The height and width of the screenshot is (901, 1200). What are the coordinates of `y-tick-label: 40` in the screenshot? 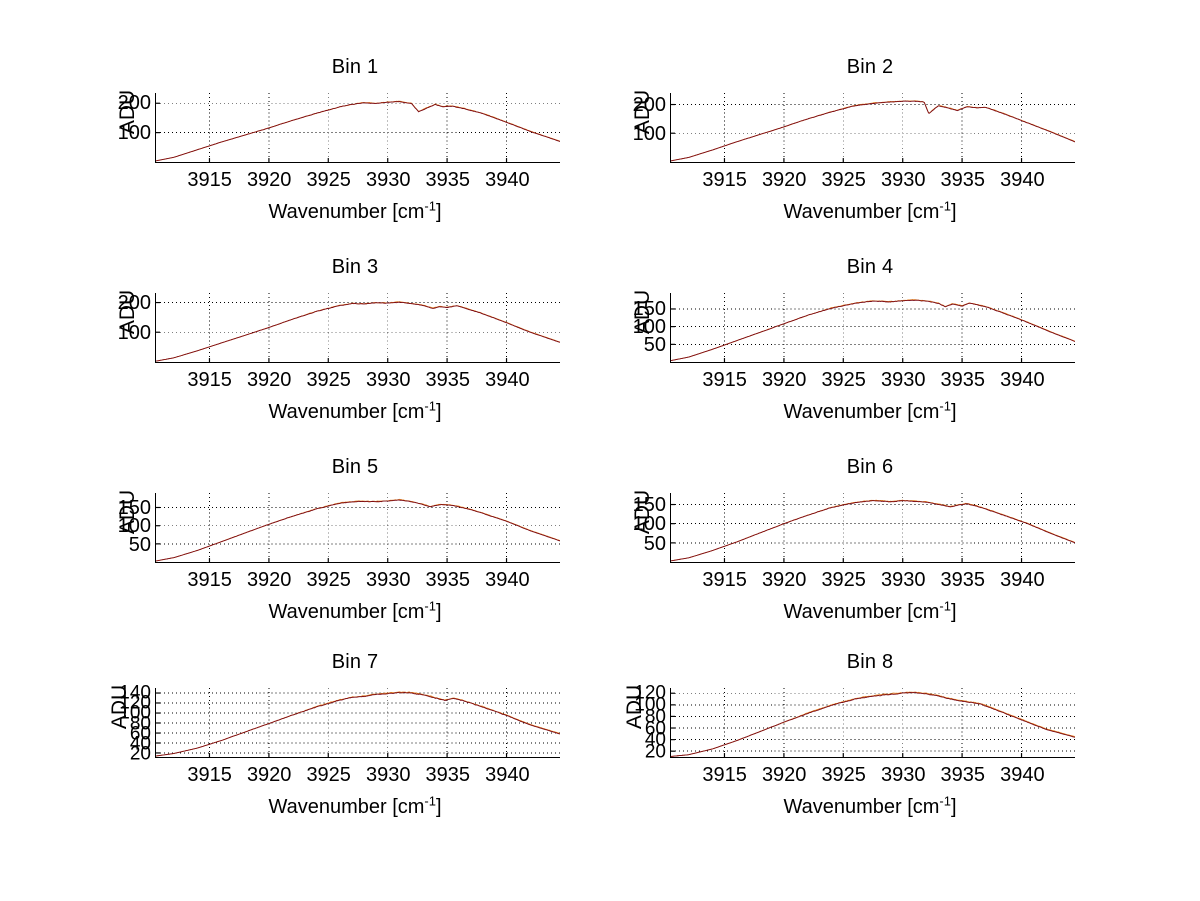 It's located at (655, 740).